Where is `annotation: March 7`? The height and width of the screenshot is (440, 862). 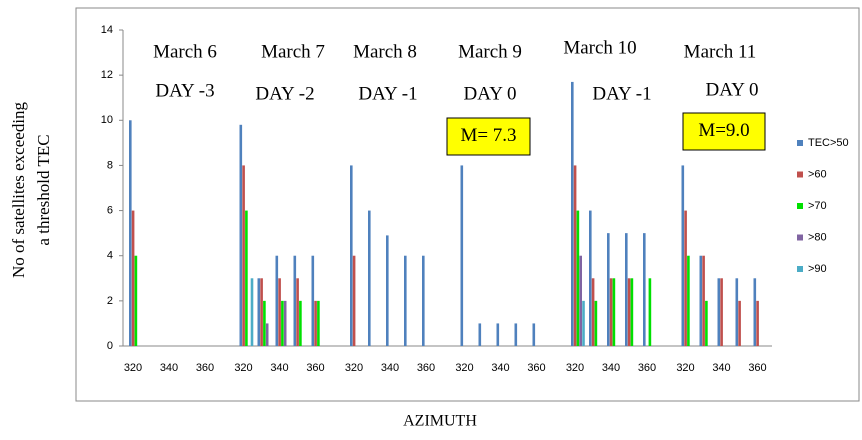 annotation: March 7 is located at coordinates (293, 51).